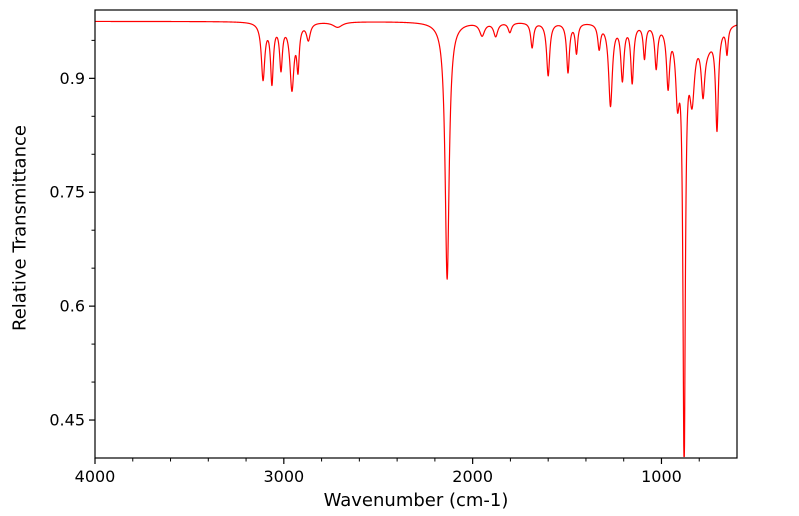 This screenshot has width=799, height=516. Describe the element at coordinates (20, 228) in the screenshot. I see `y-axis-label: Relative Transmittance` at that location.